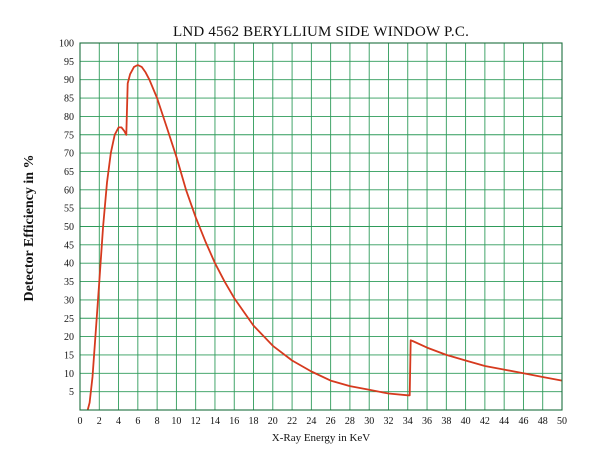 The image size is (600, 473). I want to click on y-tick-label: 5, so click(71, 392).